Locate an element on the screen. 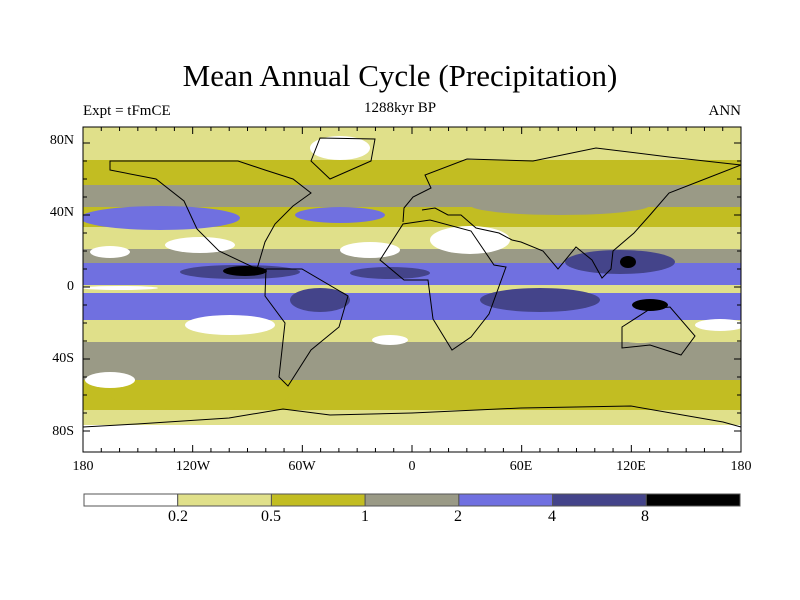  band-equator is located at coordinates (412, 289).